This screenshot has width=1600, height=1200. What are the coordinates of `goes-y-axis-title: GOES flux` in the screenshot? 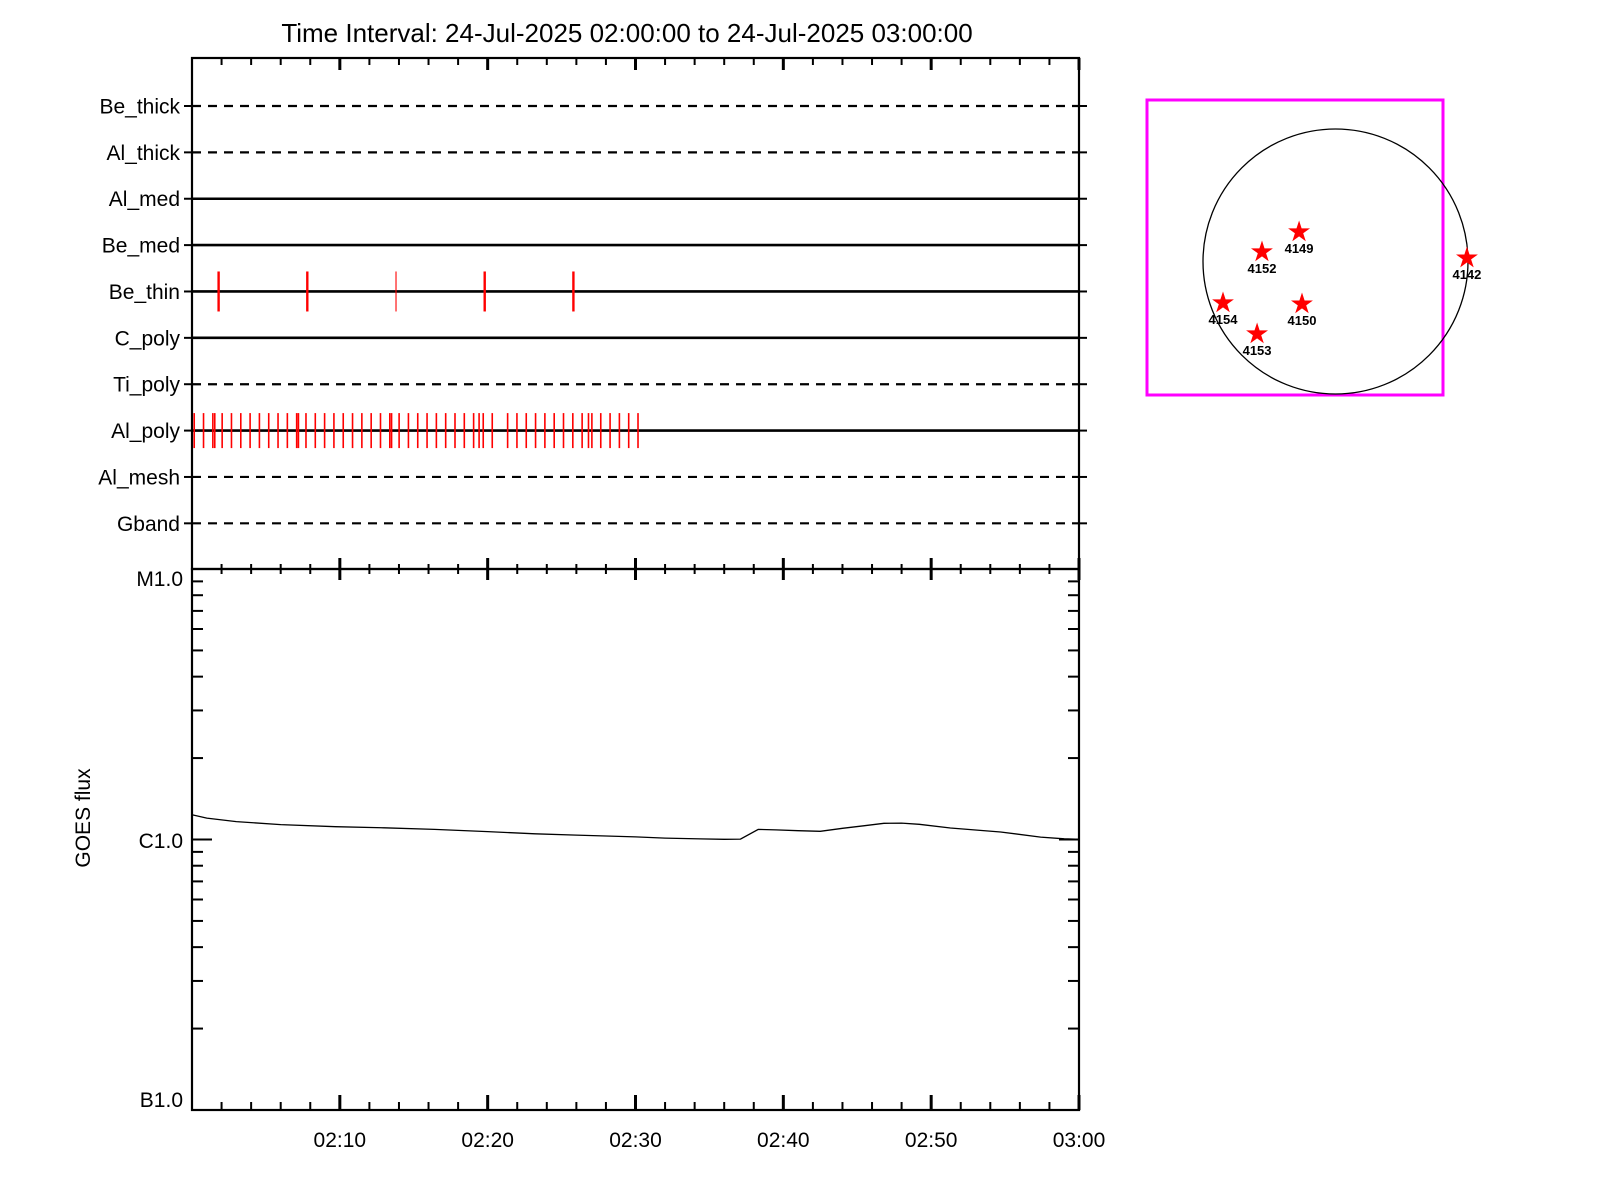 It's located at (83, 818).